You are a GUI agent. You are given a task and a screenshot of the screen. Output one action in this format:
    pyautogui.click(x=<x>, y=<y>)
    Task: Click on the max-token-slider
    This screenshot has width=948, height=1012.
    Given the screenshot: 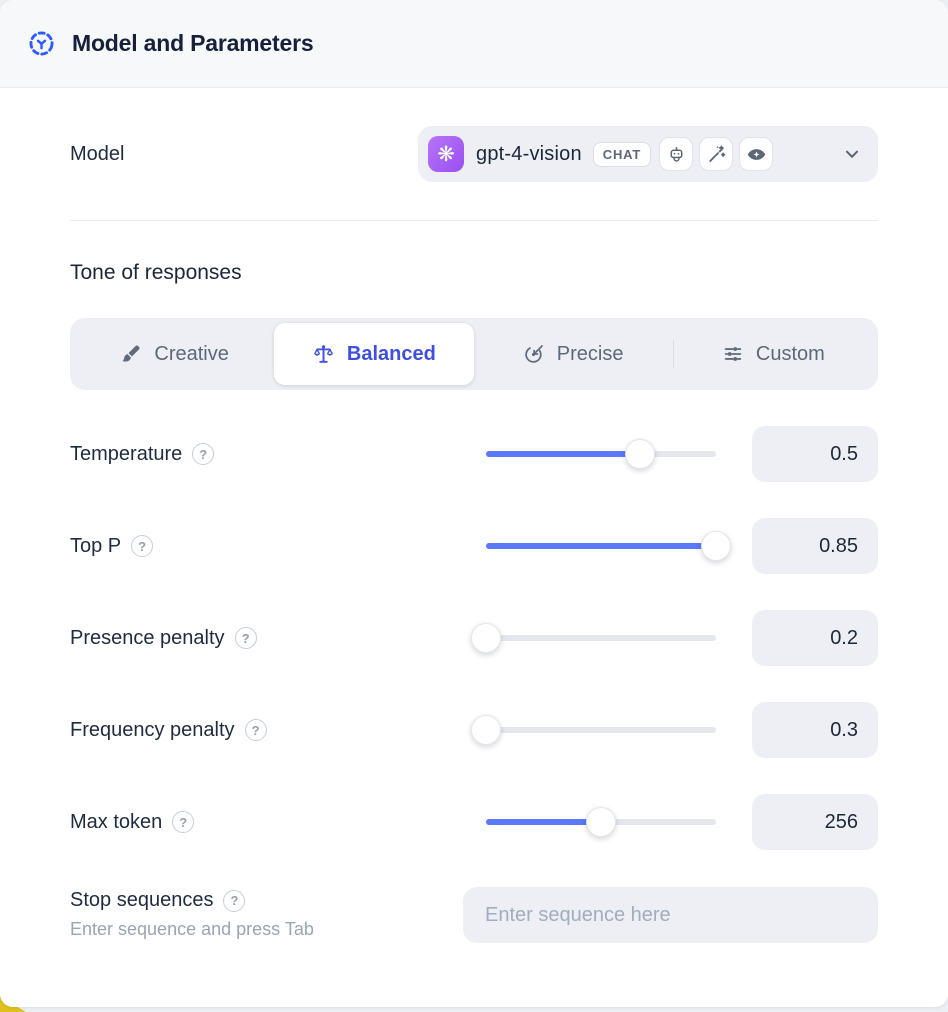 What is the action you would take?
    pyautogui.click(x=601, y=822)
    